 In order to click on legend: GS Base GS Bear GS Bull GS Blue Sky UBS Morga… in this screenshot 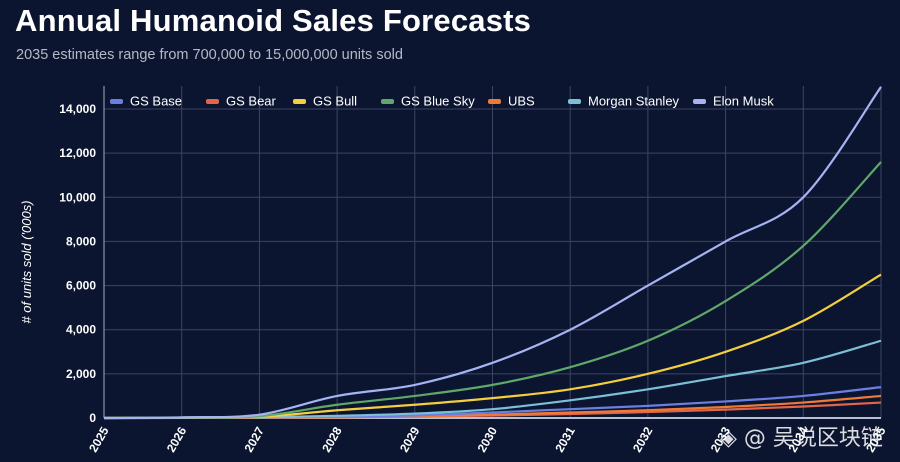, I will do `click(442, 101)`.